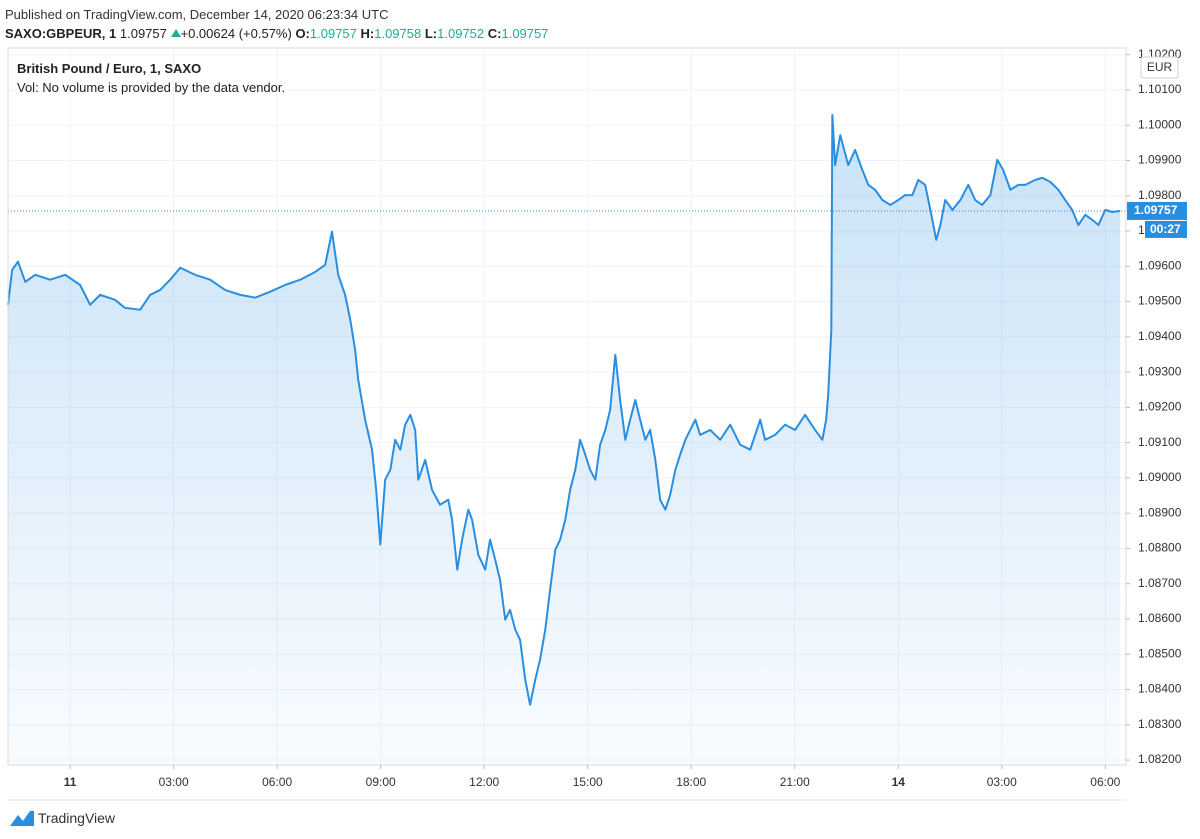 This screenshot has height=839, width=1200. Describe the element at coordinates (691, 782) in the screenshot. I see `x-tick-label: 18:00` at that location.